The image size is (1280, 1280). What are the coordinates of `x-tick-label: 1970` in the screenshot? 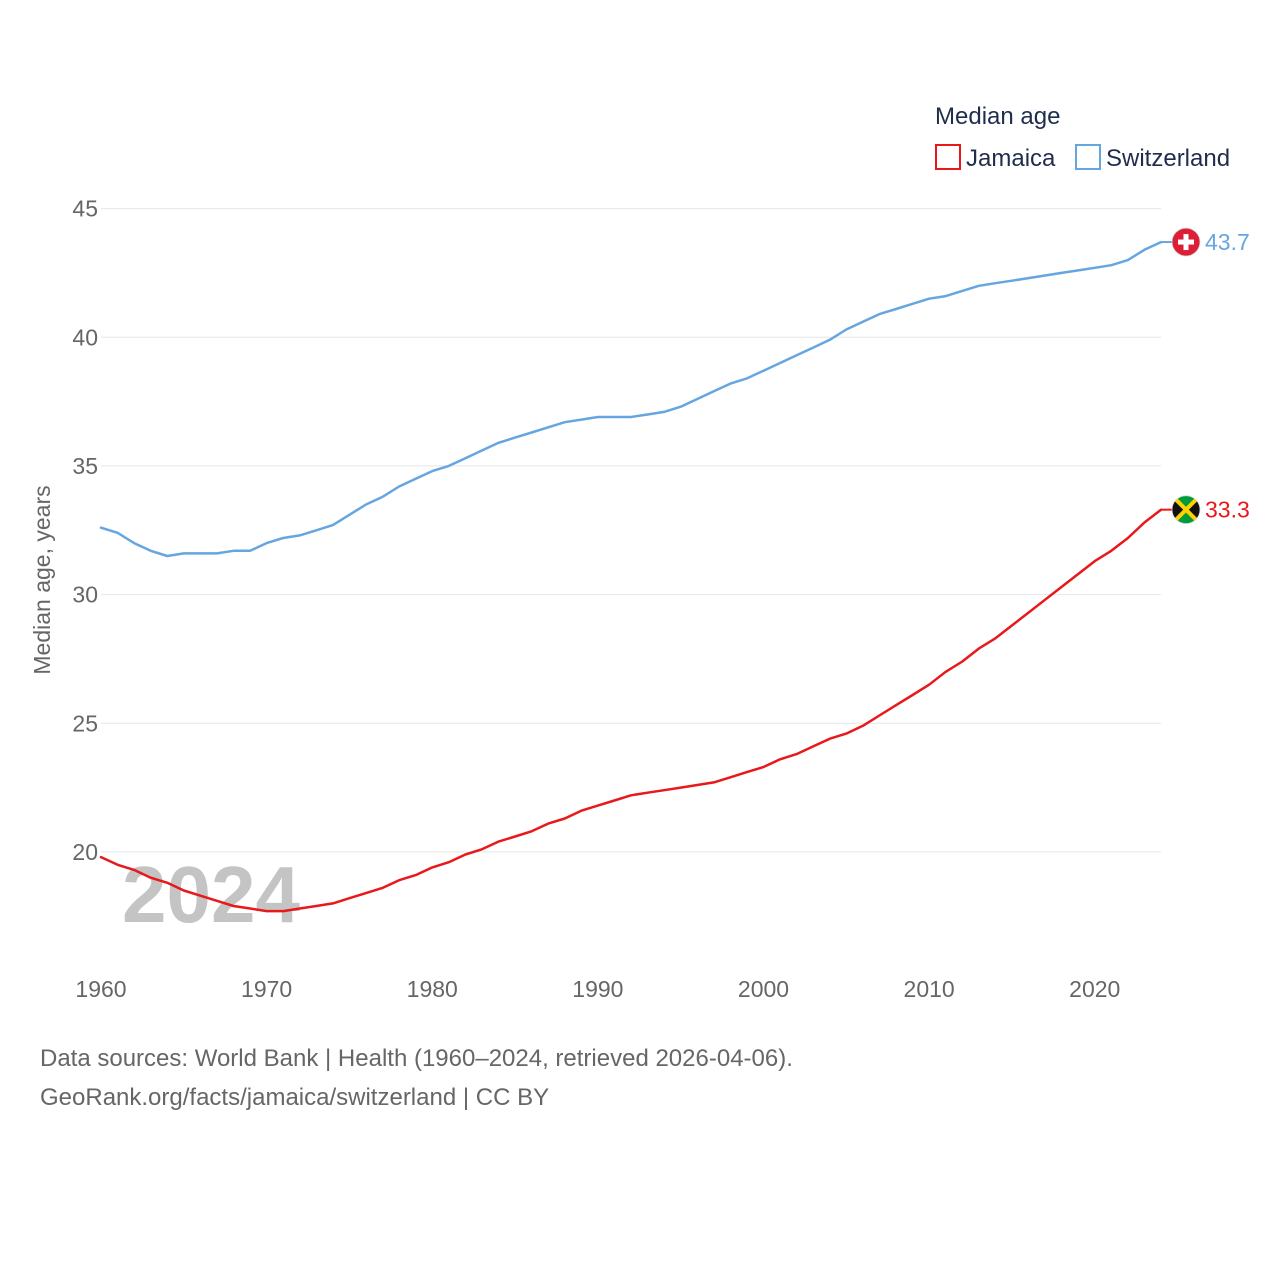 It's located at (266, 989).